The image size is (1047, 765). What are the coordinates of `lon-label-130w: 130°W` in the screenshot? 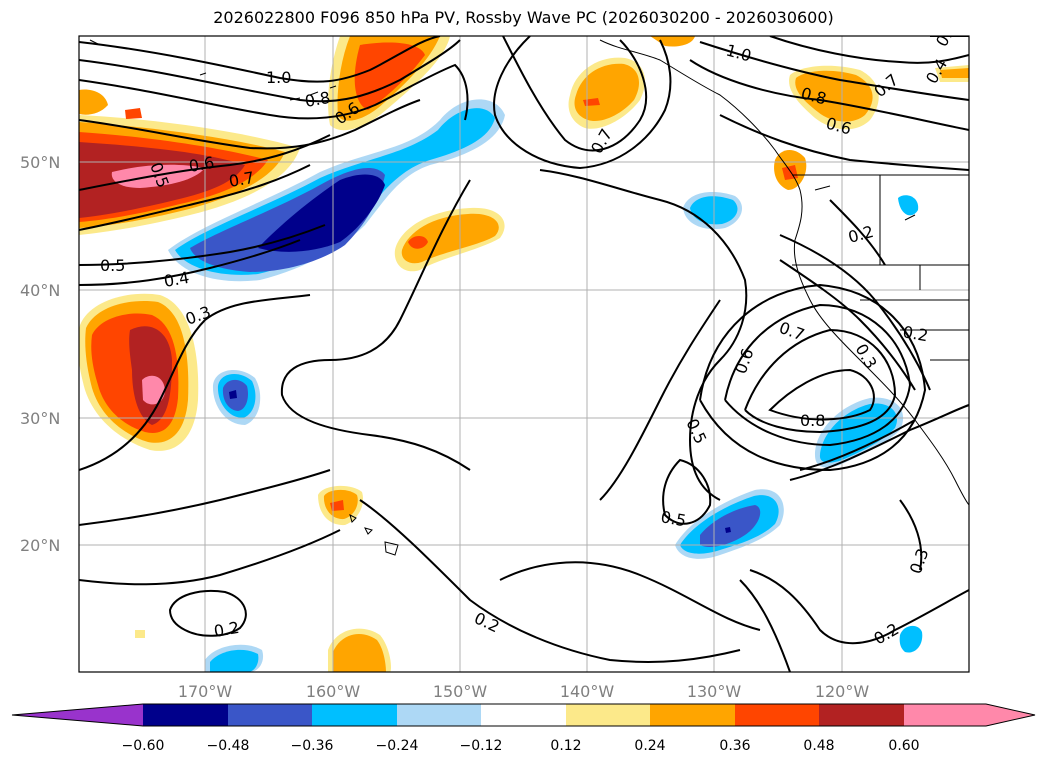 It's located at (714, 691).